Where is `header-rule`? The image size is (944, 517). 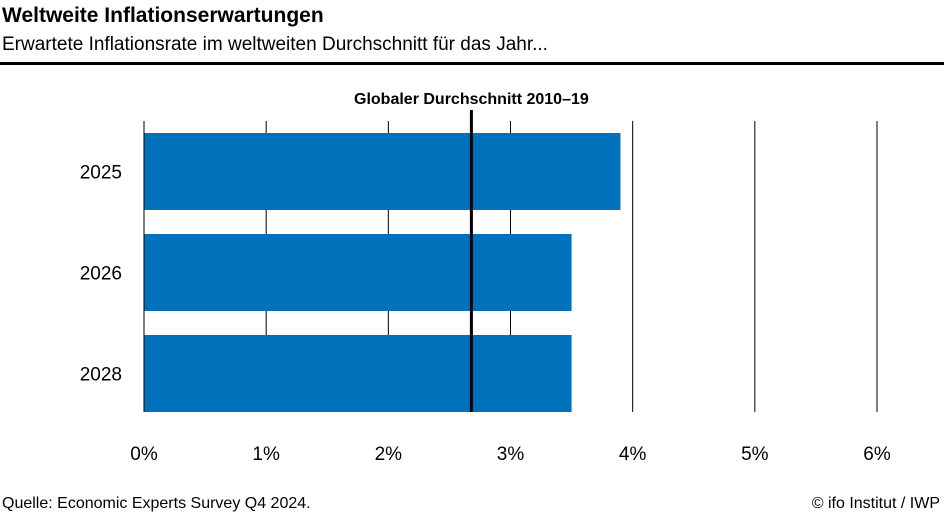 header-rule is located at coordinates (472, 63).